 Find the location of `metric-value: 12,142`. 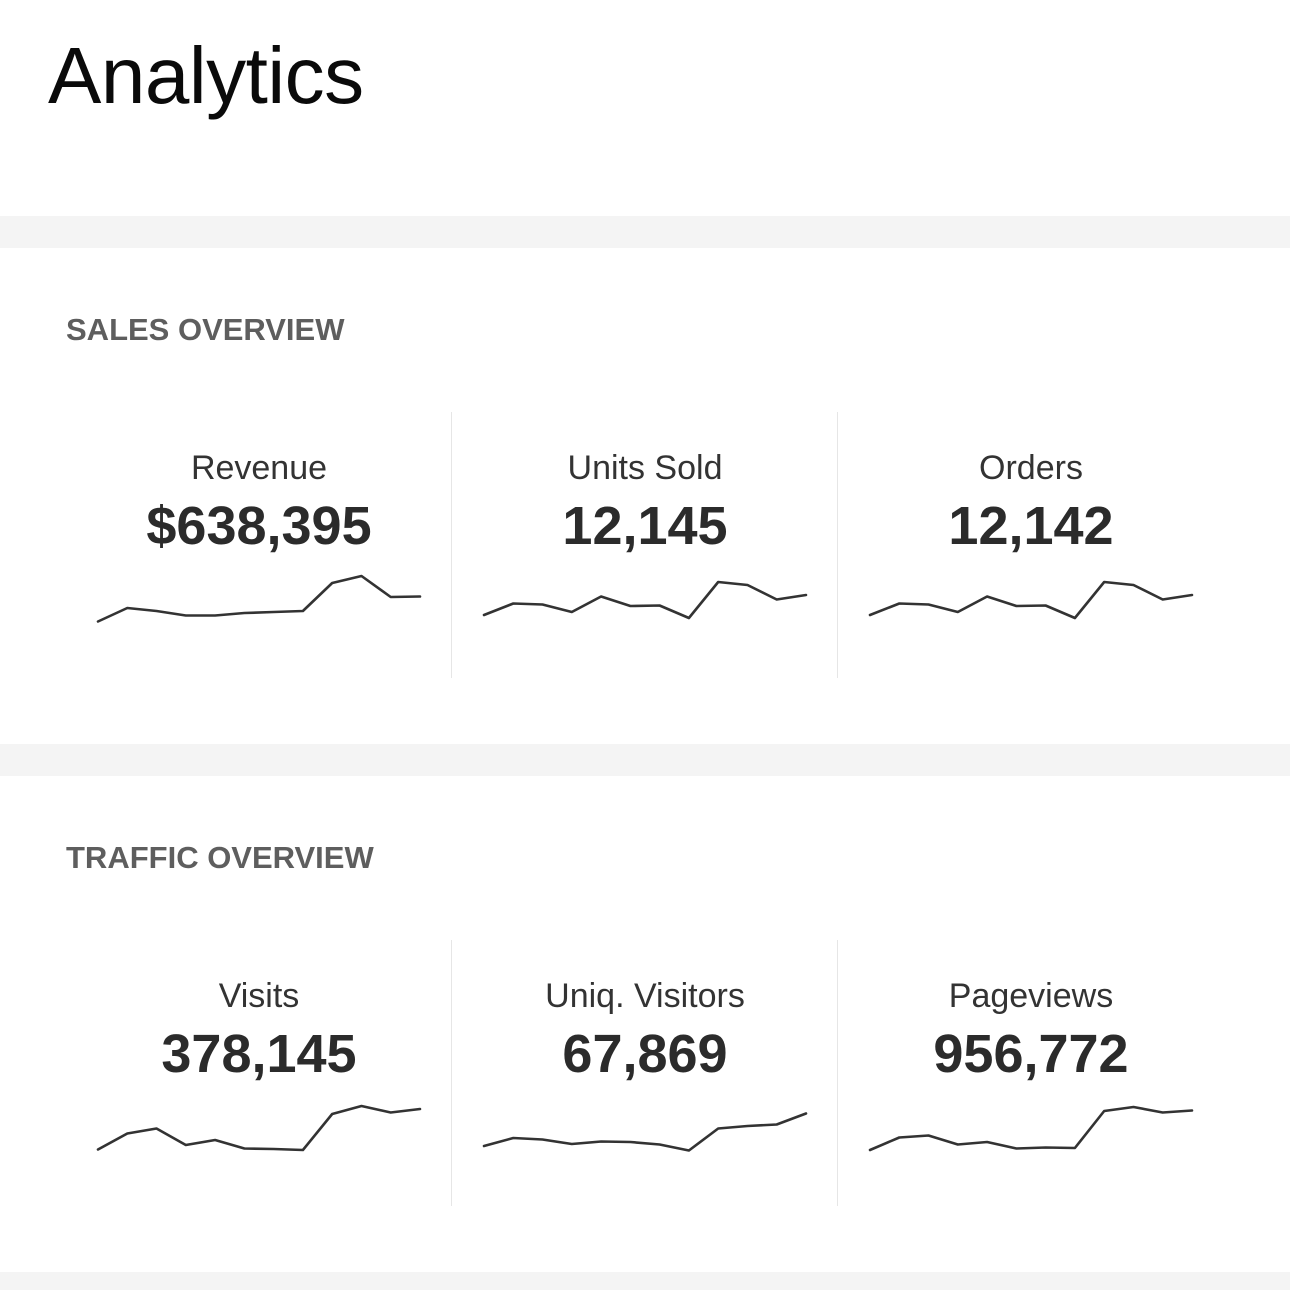

metric-value: 12,142 is located at coordinates (1031, 526).